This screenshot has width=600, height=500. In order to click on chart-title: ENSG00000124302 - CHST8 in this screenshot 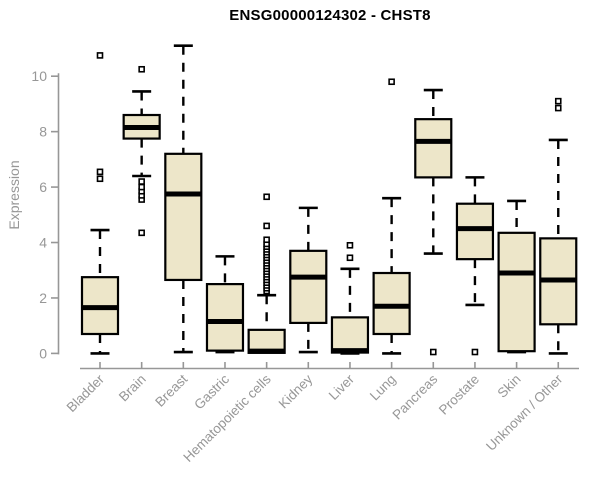, I will do `click(330, 15)`.